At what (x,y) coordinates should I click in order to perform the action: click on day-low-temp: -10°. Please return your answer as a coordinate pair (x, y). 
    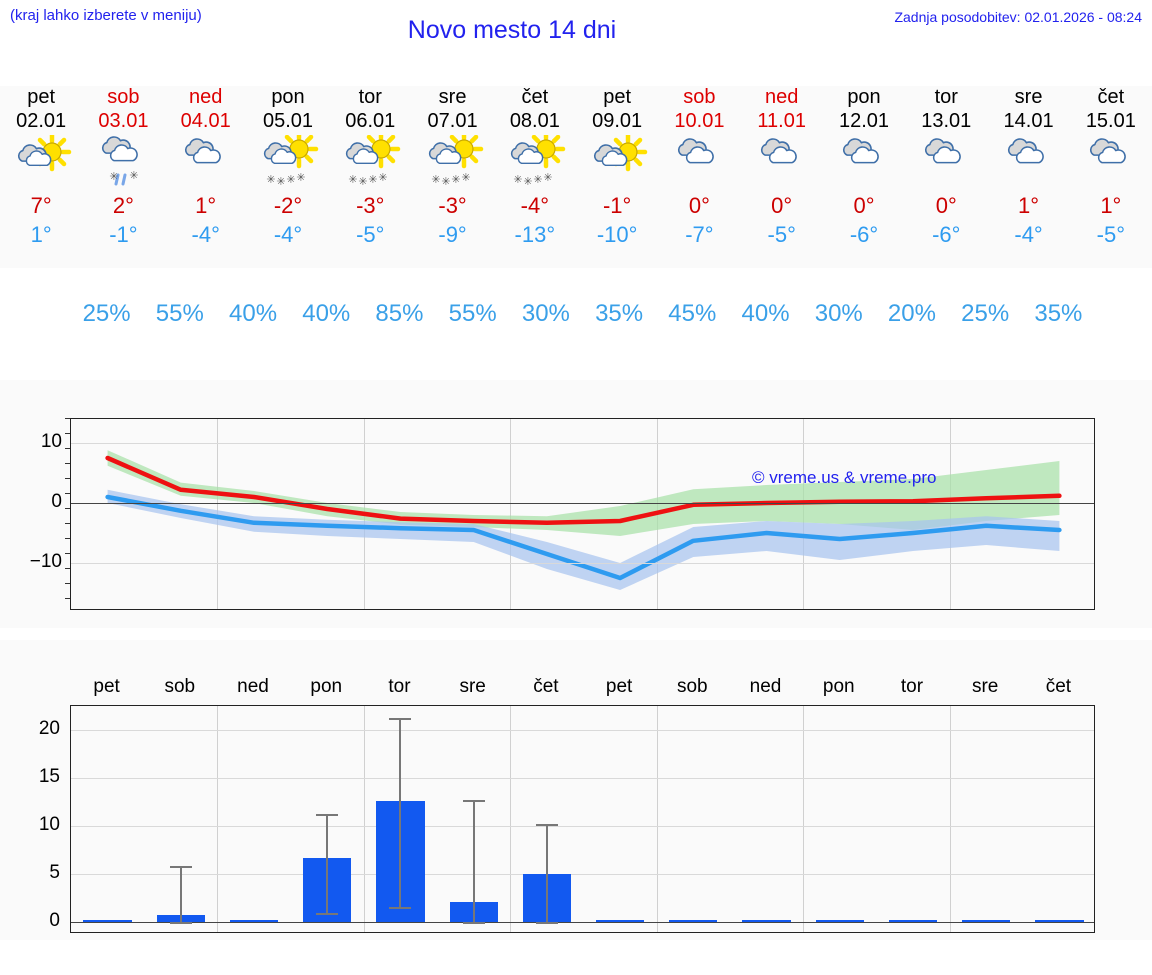
    Looking at the image, I should click on (617, 234).